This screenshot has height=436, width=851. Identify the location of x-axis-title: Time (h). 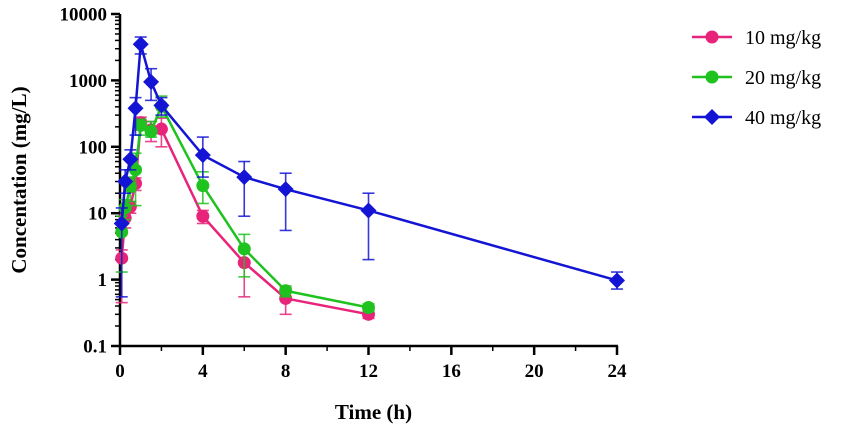
(373, 412).